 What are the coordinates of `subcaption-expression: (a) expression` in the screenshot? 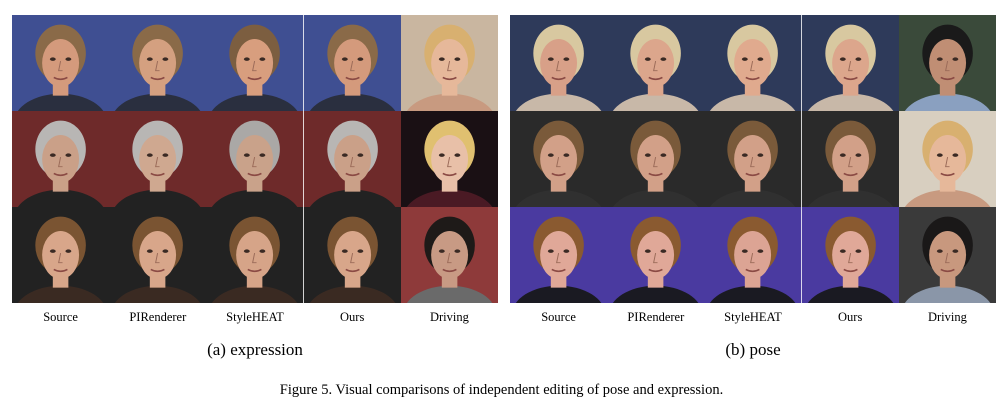 It's located at (255, 349).